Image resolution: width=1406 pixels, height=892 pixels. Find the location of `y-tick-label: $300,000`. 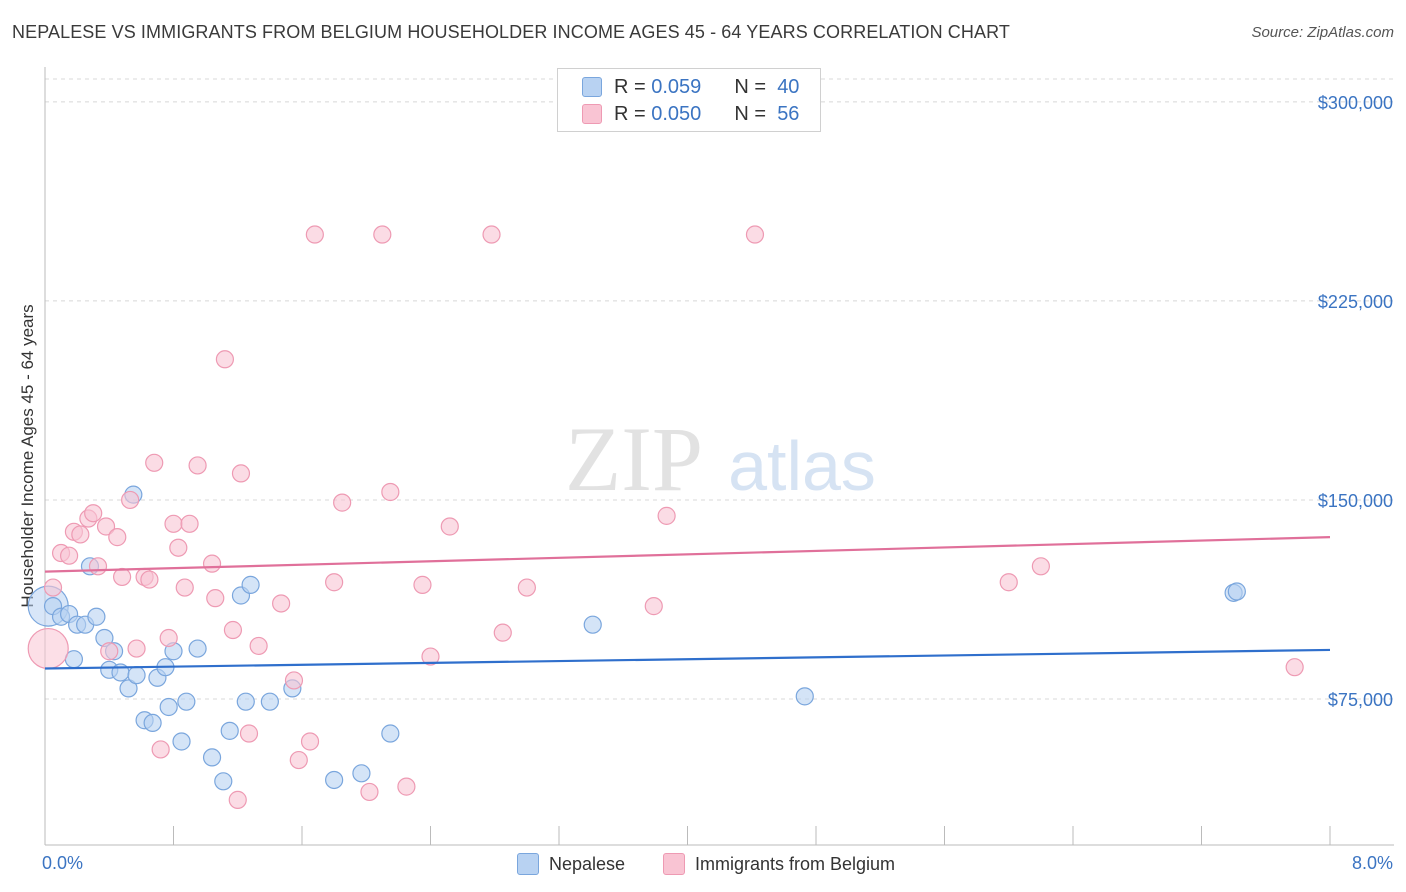

y-tick-label: $300,000 is located at coordinates (1355, 103).